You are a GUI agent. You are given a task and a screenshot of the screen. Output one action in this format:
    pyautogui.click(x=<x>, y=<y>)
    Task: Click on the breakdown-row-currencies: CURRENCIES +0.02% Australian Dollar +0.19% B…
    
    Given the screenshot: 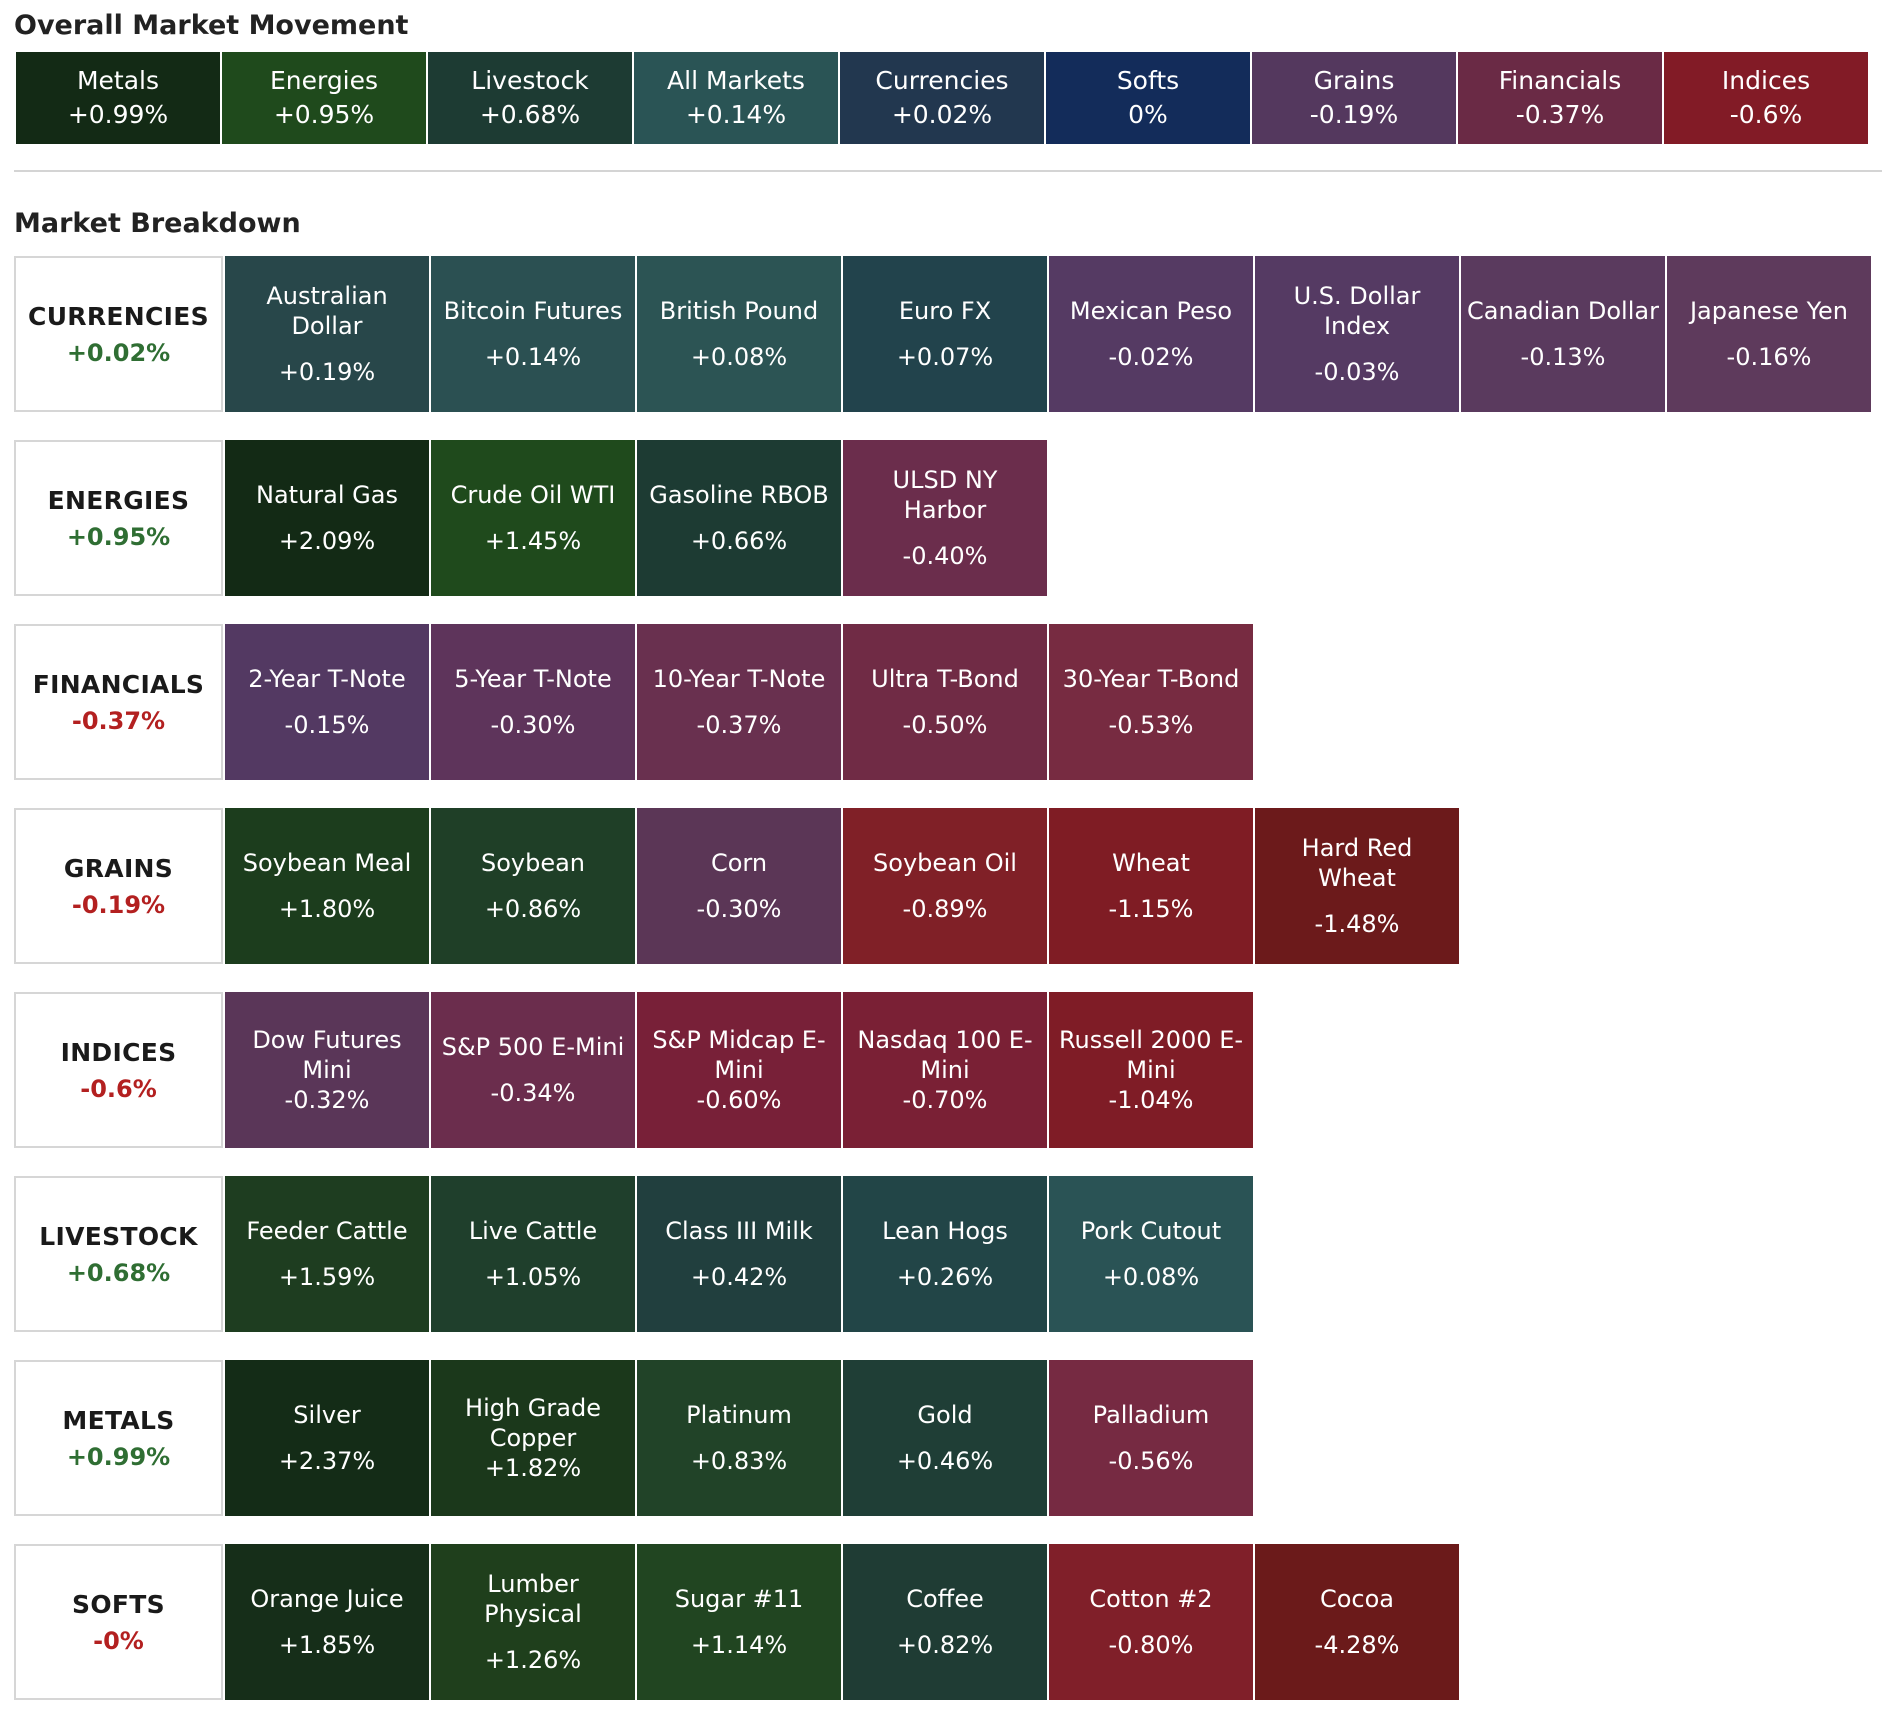 What is the action you would take?
    pyautogui.click(x=943, y=334)
    